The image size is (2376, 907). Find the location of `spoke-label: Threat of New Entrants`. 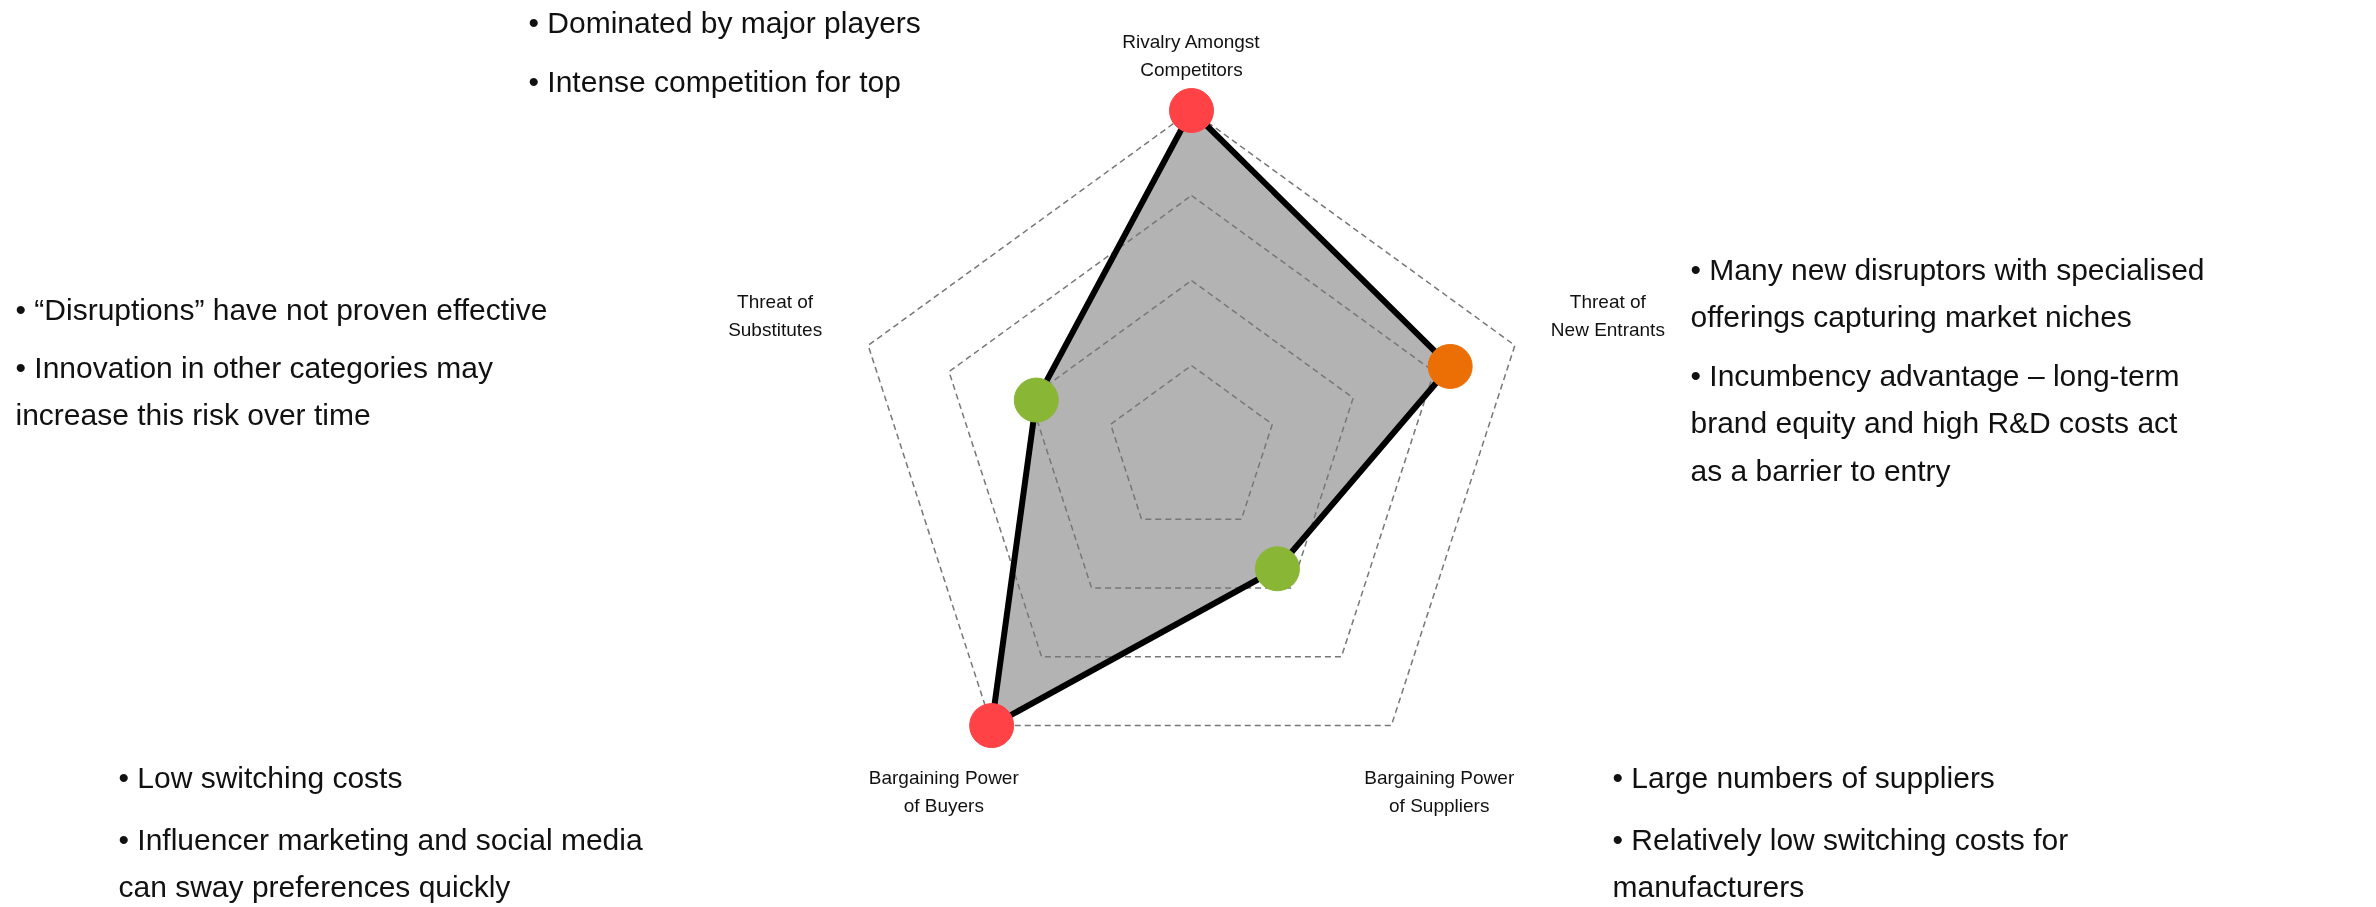

spoke-label: Threat of New Entrants is located at coordinates (1607, 315).